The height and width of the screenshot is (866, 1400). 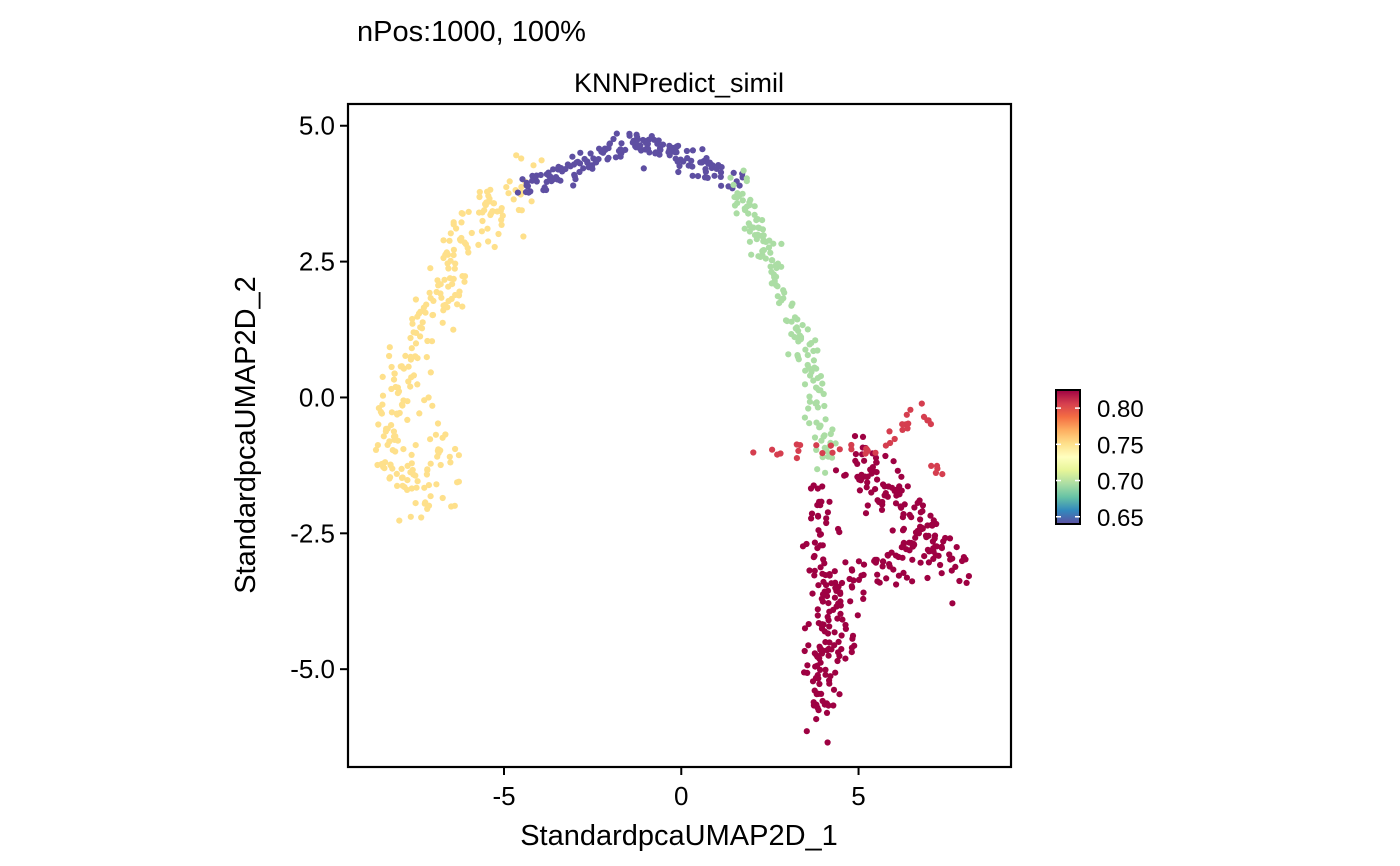 What do you see at coordinates (471, 32) in the screenshot?
I see `chart-header: nPos:1000, 100%` at bounding box center [471, 32].